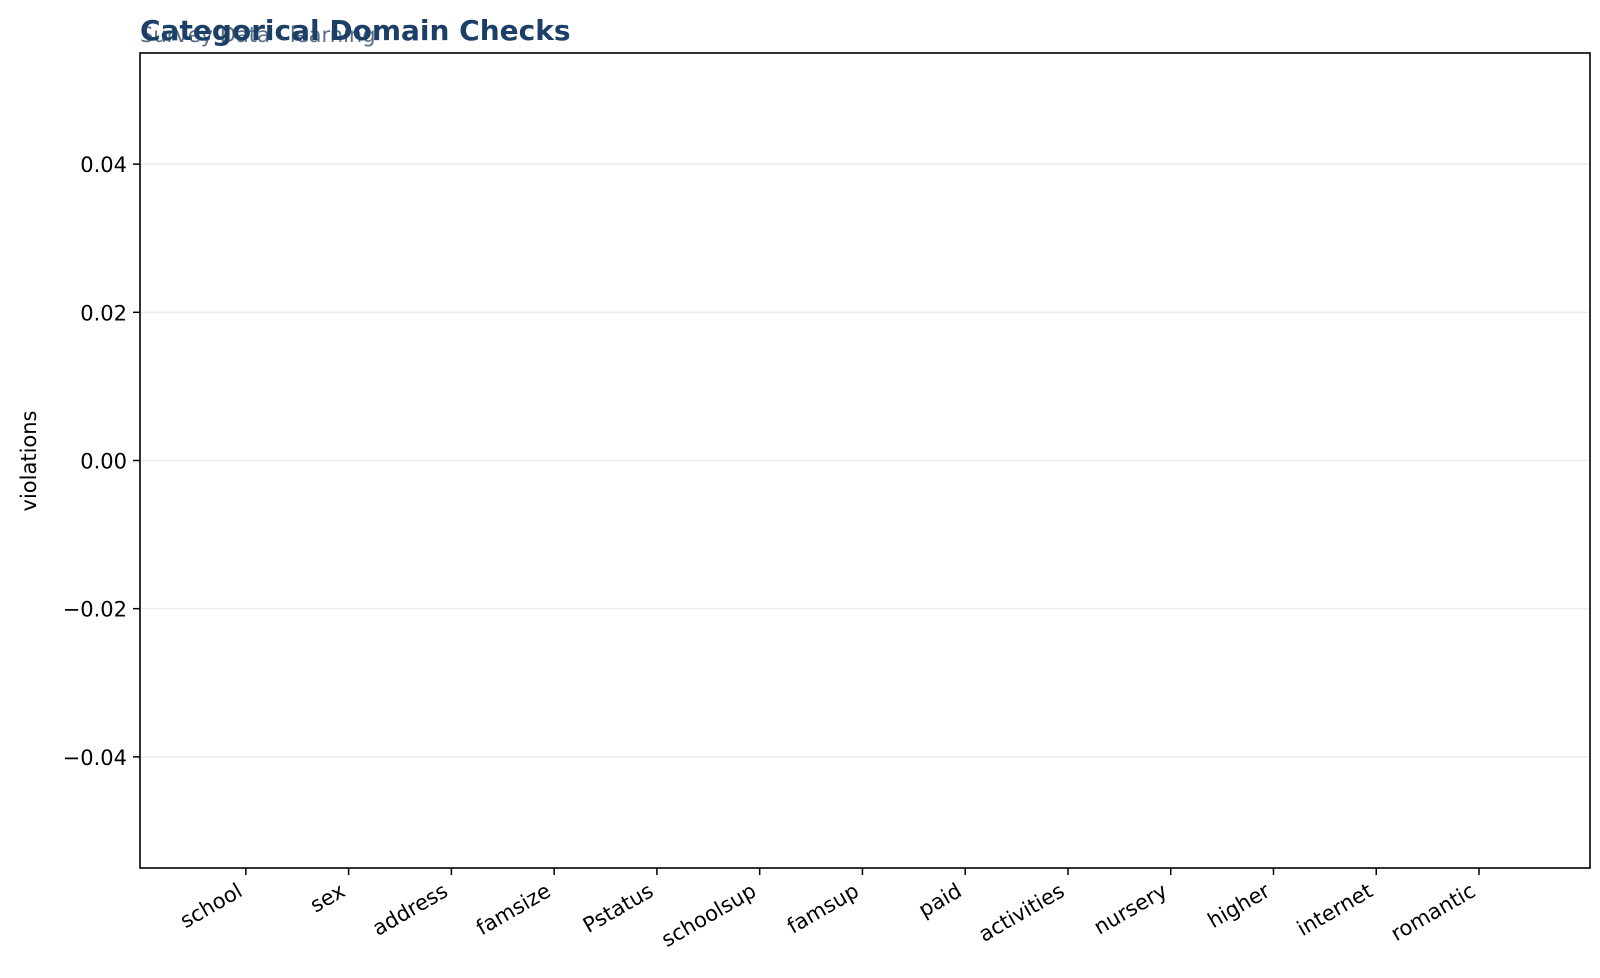 The width and height of the screenshot is (1600, 978). I want to click on y-axis: −0.04 −0.02 0.00 0.02 0.04, so click(101, 461).